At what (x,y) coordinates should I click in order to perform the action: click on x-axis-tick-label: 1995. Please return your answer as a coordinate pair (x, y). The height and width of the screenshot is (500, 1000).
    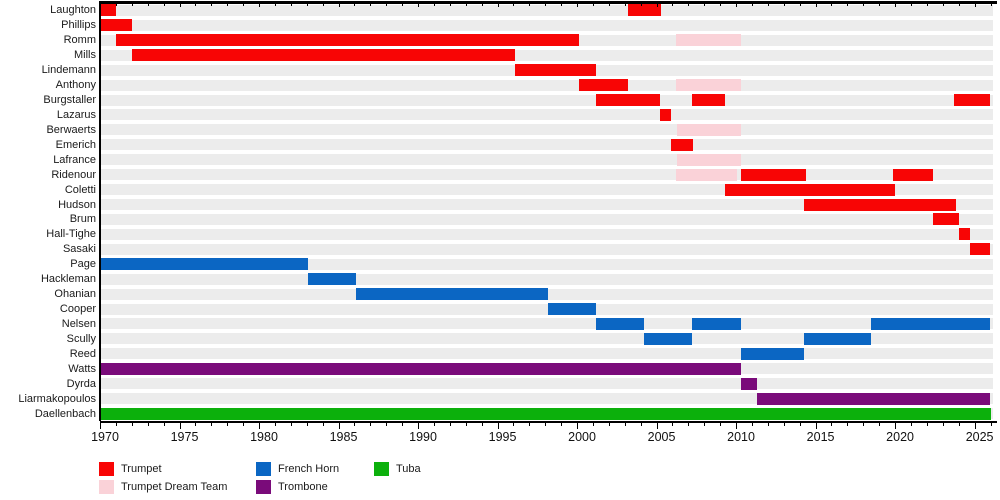
    Looking at the image, I should click on (502, 437).